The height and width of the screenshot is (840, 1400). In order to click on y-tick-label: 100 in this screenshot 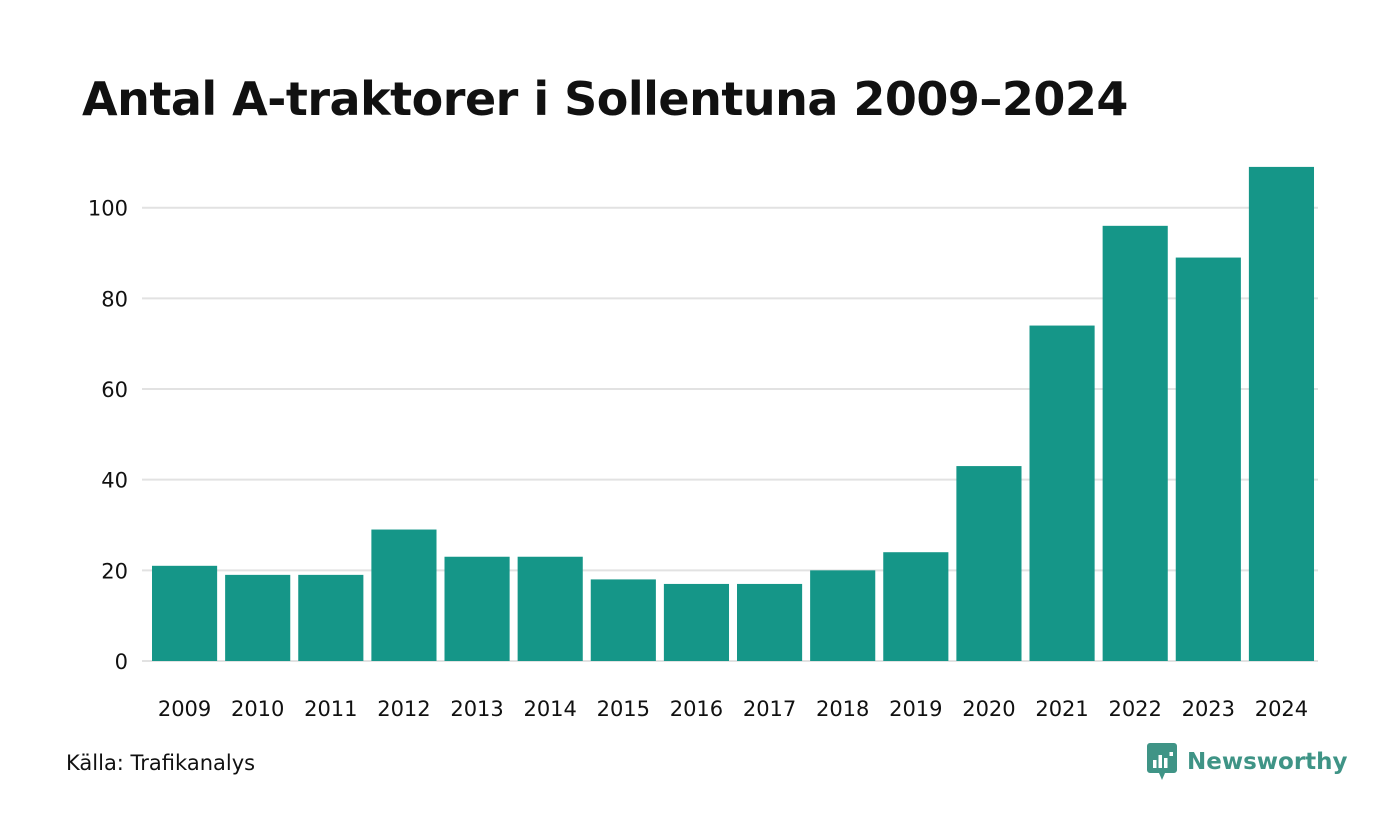, I will do `click(108, 209)`.